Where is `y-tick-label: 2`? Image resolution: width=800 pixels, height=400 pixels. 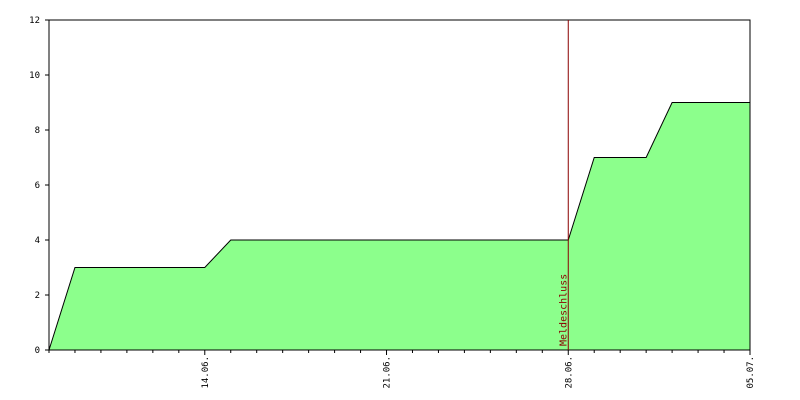 y-tick-label: 2 is located at coordinates (37, 296).